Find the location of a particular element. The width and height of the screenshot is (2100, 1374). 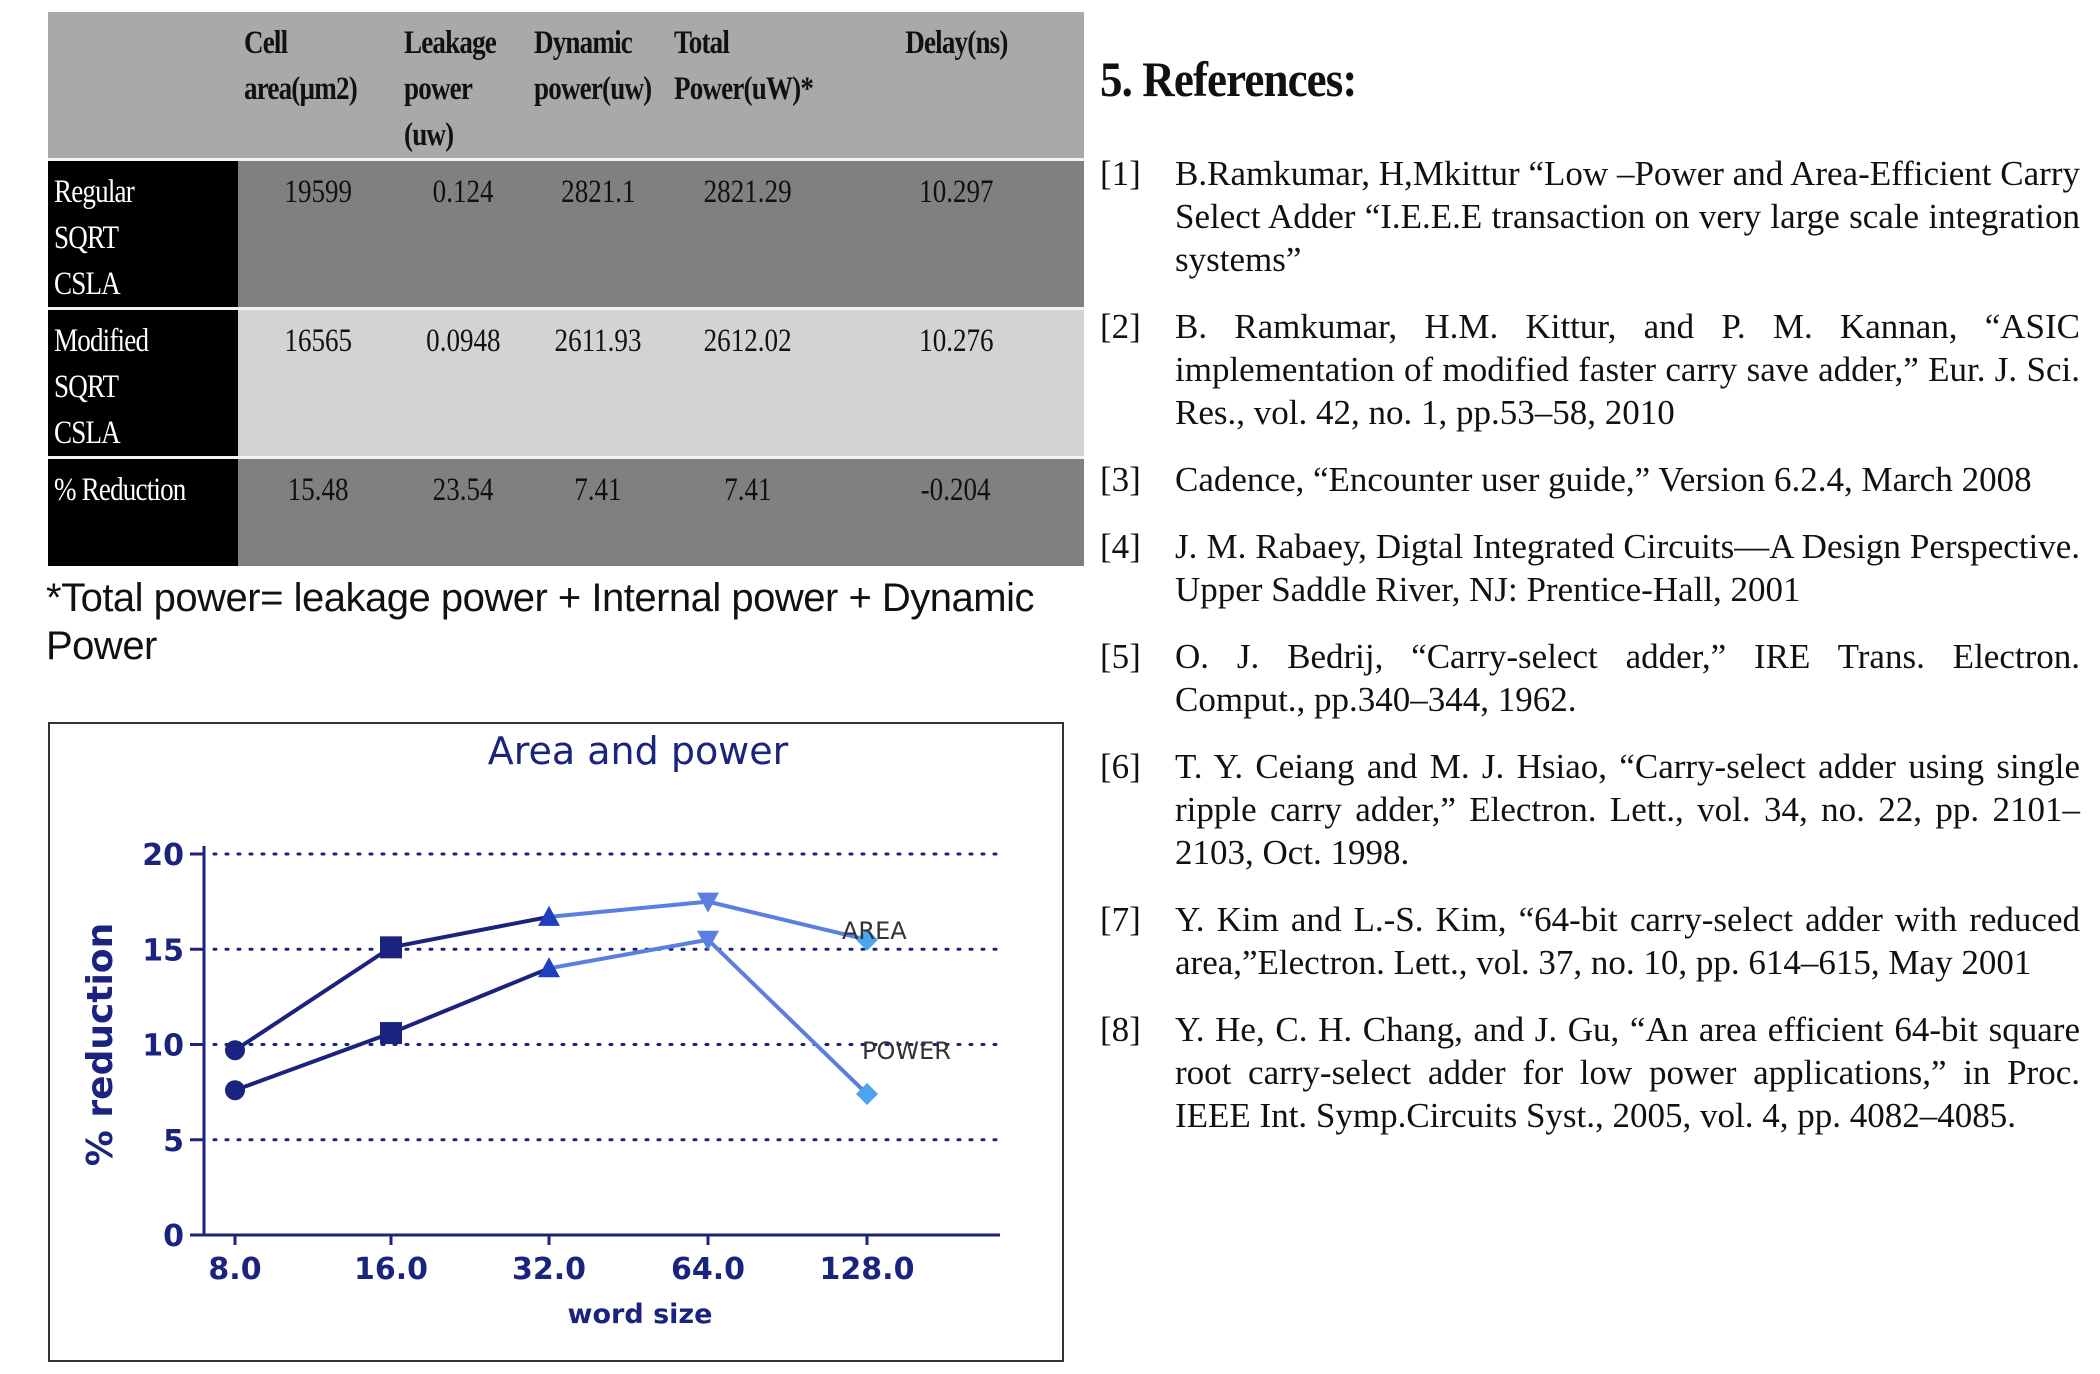

x-axis-label: word size is located at coordinates (640, 1314).